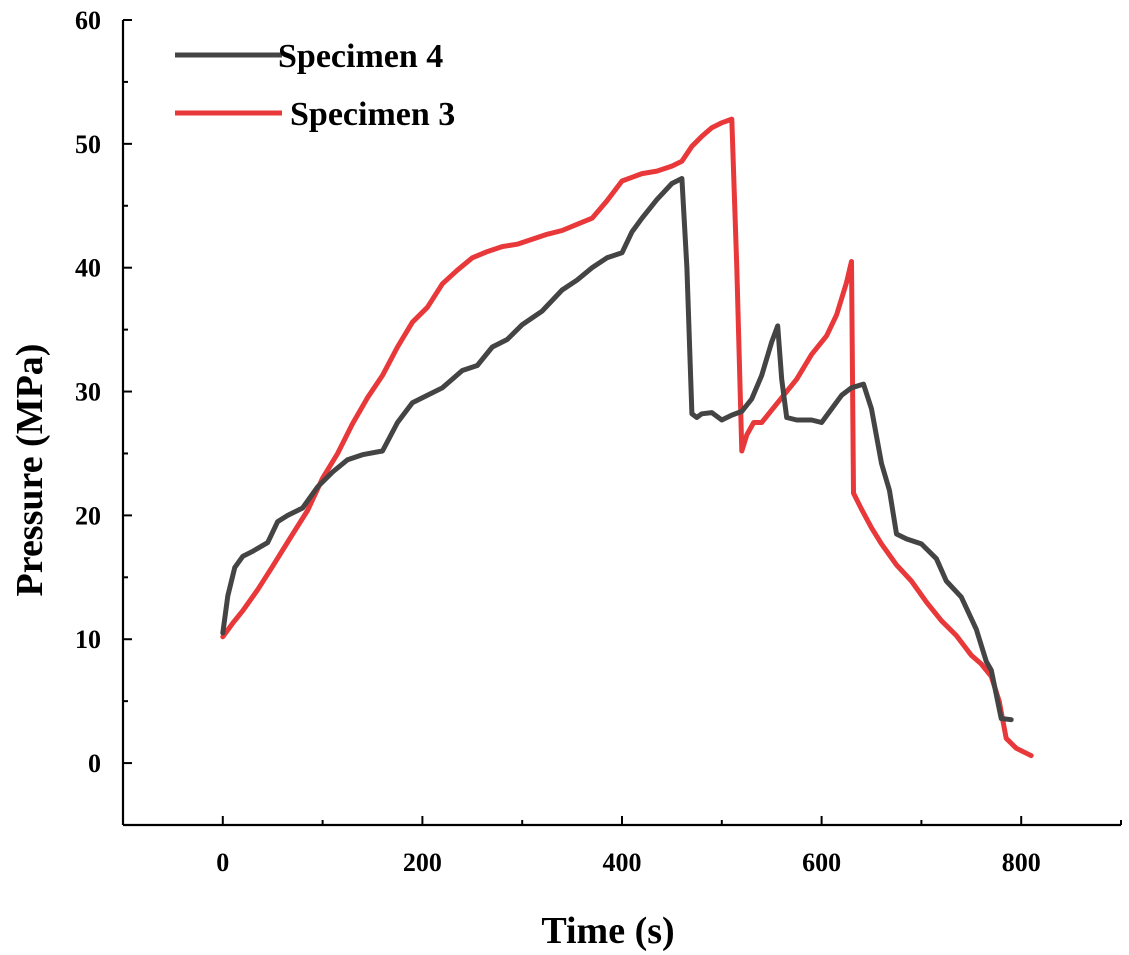 The height and width of the screenshot is (955, 1129). I want to click on y-tick-label: 40, so click(88, 268).